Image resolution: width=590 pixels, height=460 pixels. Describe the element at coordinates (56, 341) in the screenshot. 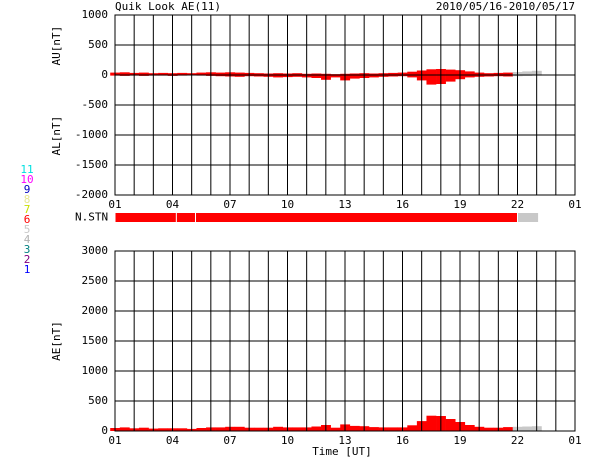

I see `y-axis-label: AE[nT]` at that location.